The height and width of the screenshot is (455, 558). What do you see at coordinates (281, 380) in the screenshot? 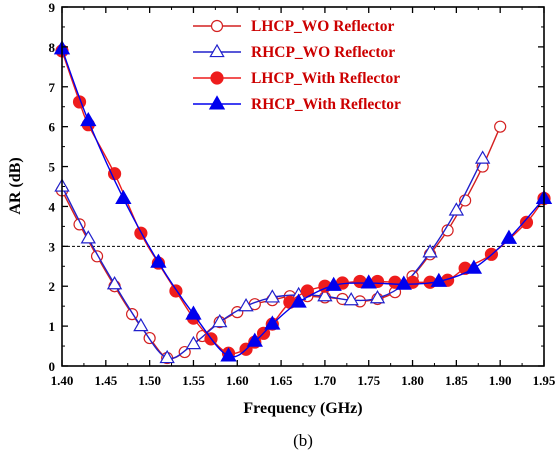
I see `x-tick-label: 1.65` at bounding box center [281, 380].